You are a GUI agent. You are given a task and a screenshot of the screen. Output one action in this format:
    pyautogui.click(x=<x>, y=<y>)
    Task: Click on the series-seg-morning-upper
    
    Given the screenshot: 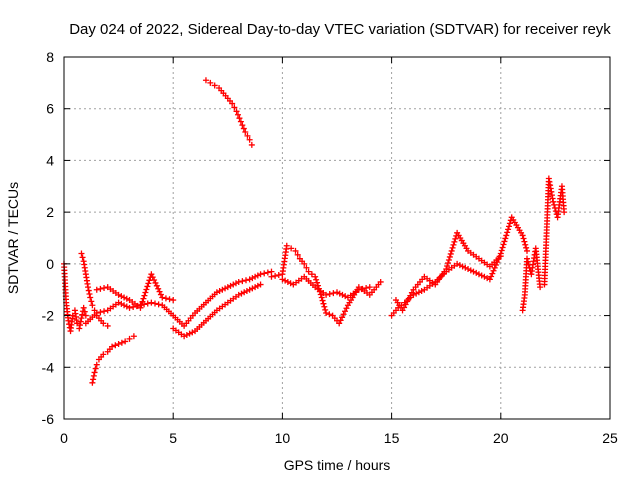 What is the action you would take?
    pyautogui.click(x=135, y=291)
    